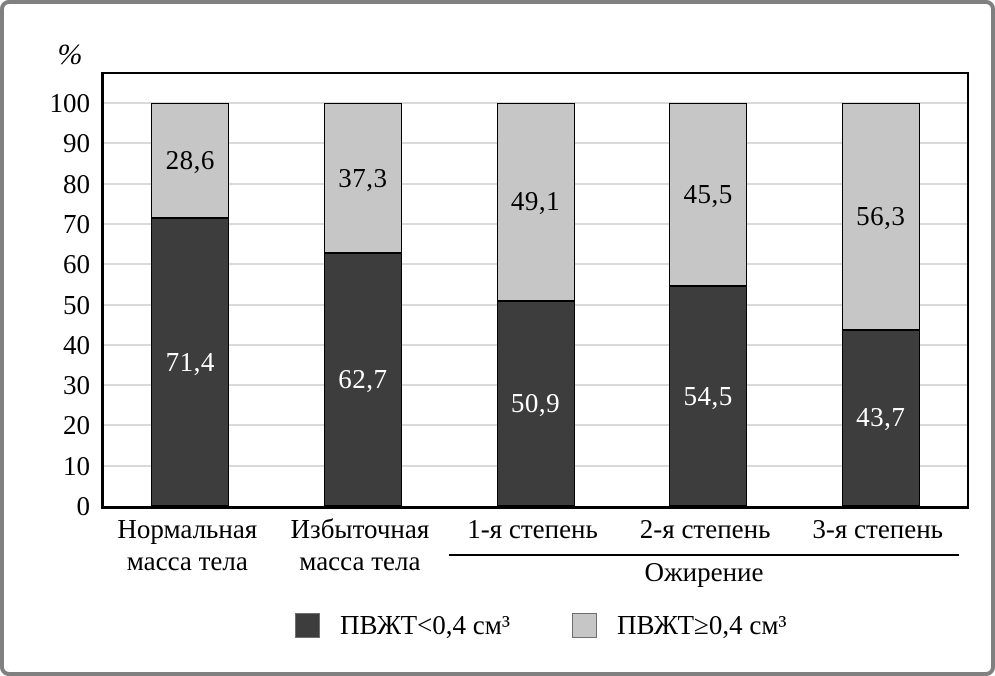 The width and height of the screenshot is (995, 676). I want to click on x-tick-label: Нормальная масса тела, so click(187, 545).